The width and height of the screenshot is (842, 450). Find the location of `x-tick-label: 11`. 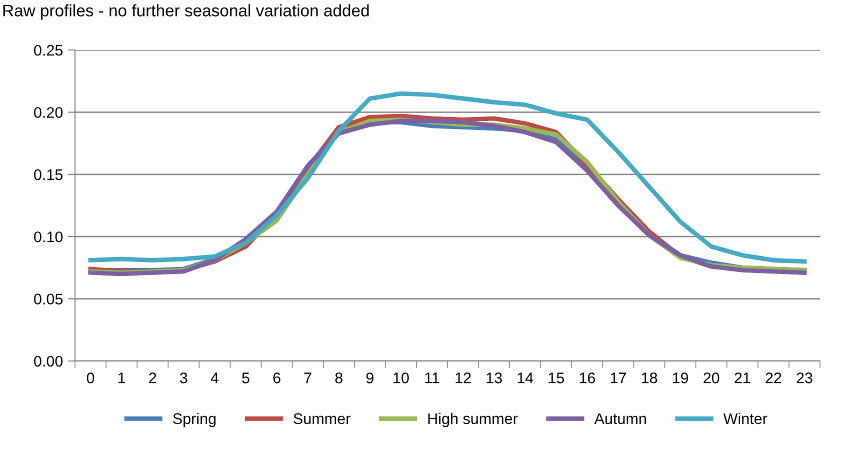

x-tick-label: 11 is located at coordinates (432, 378).